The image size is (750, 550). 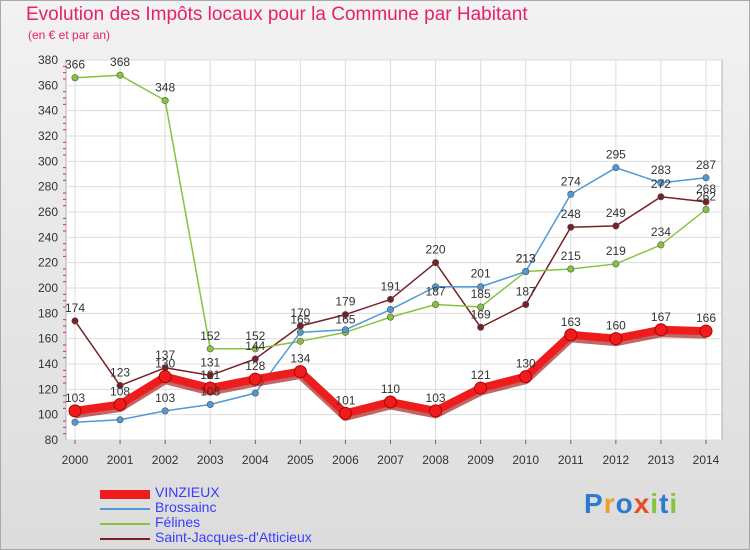 I want to click on data-label: 348, so click(x=165, y=88).